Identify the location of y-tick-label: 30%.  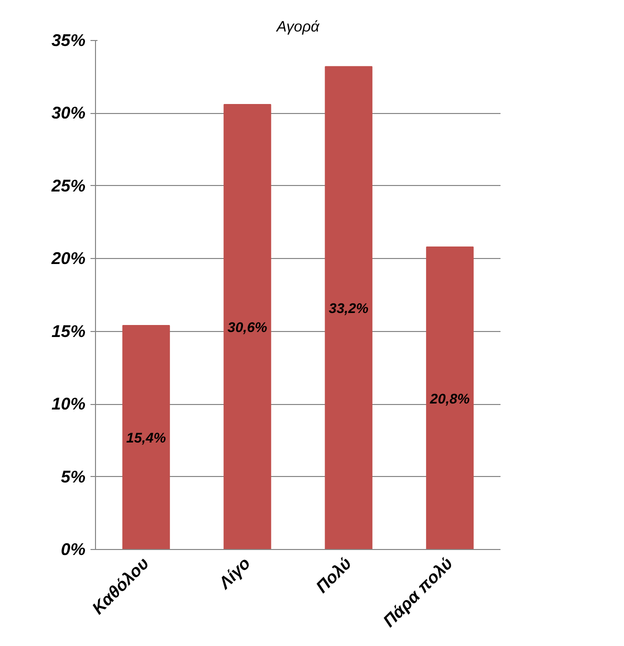
(68, 113).